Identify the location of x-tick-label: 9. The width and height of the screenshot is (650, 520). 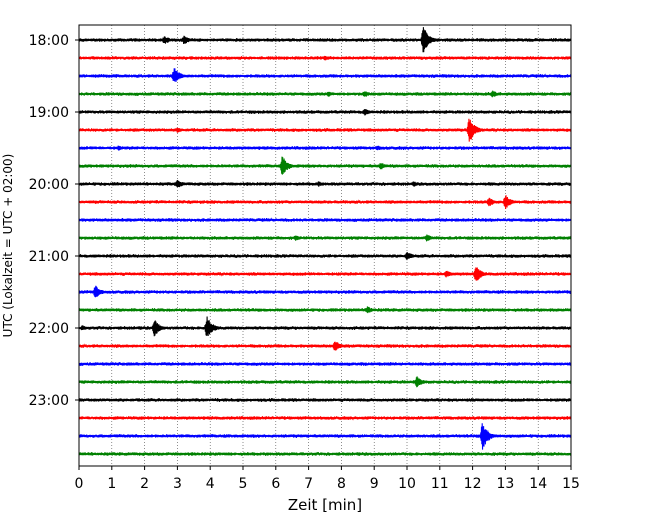
(374, 484).